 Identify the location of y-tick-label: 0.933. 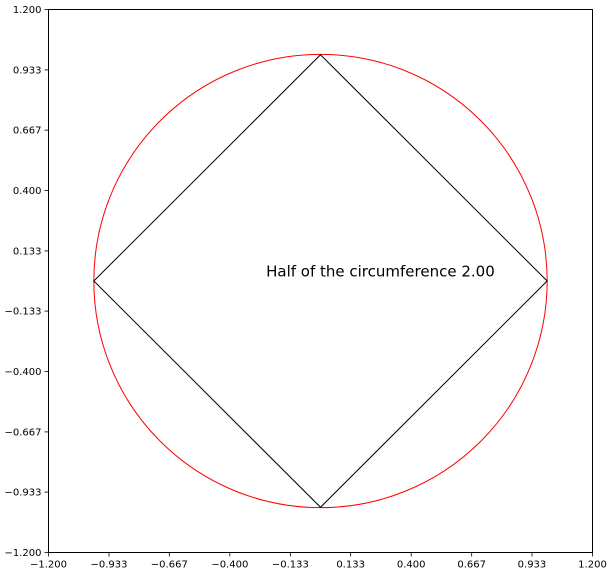
(27, 70).